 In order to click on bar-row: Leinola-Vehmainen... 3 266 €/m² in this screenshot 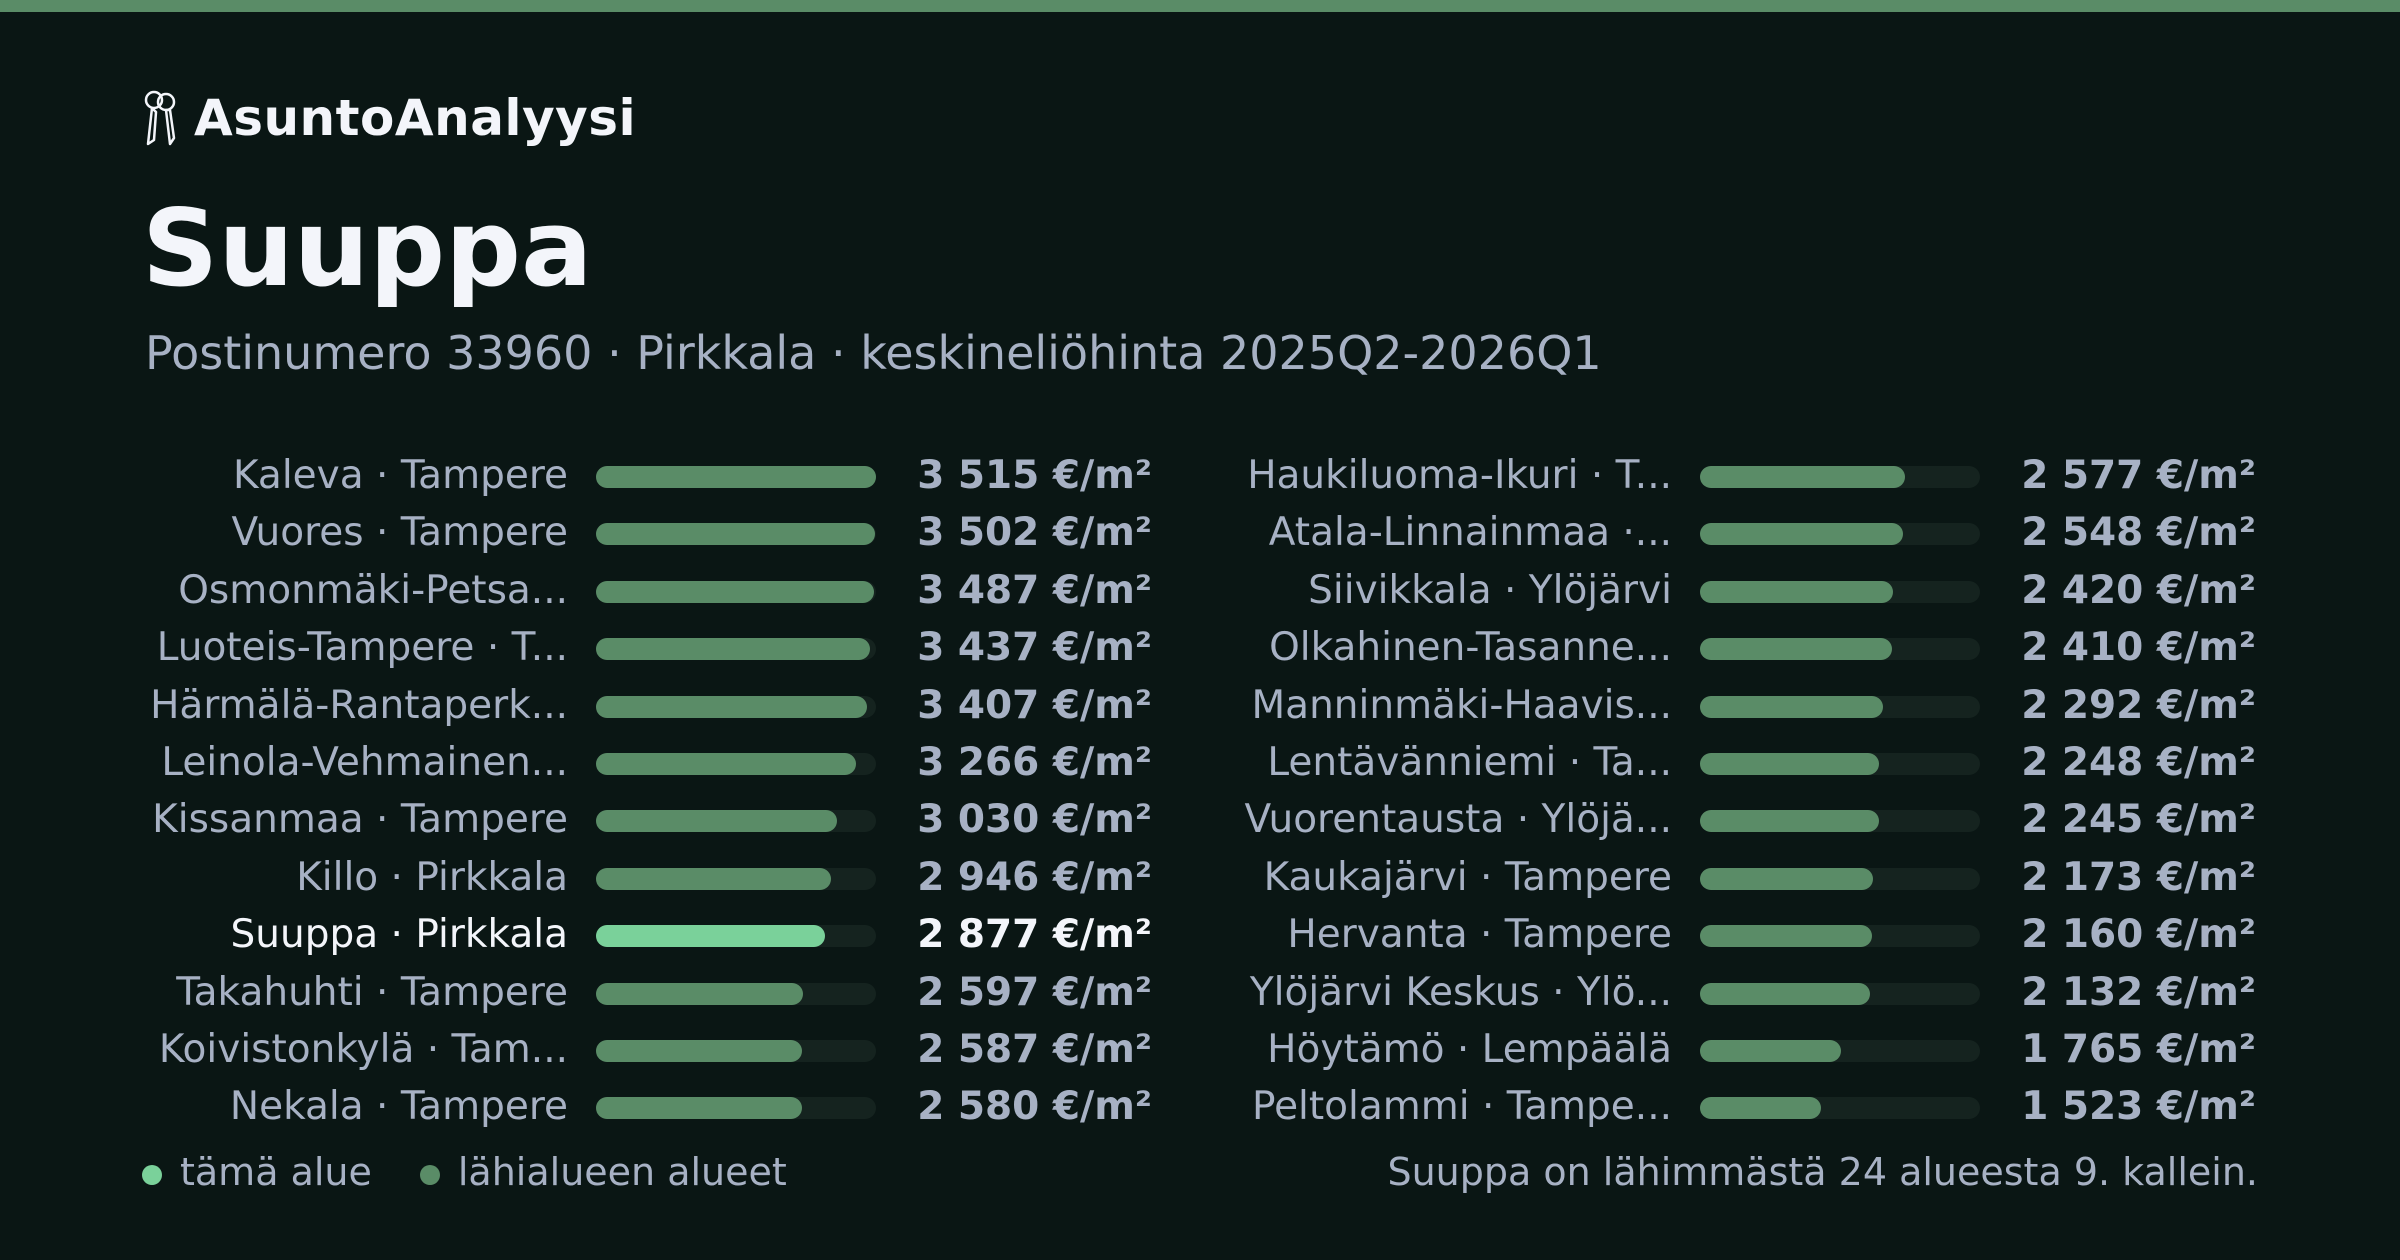, I will do `click(1200, 762)`.